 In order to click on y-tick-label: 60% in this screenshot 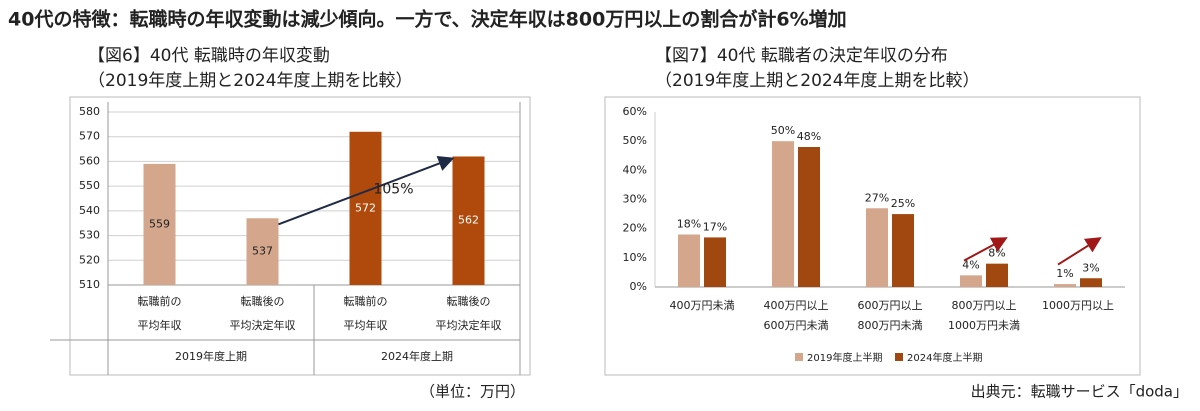, I will do `click(635, 111)`.